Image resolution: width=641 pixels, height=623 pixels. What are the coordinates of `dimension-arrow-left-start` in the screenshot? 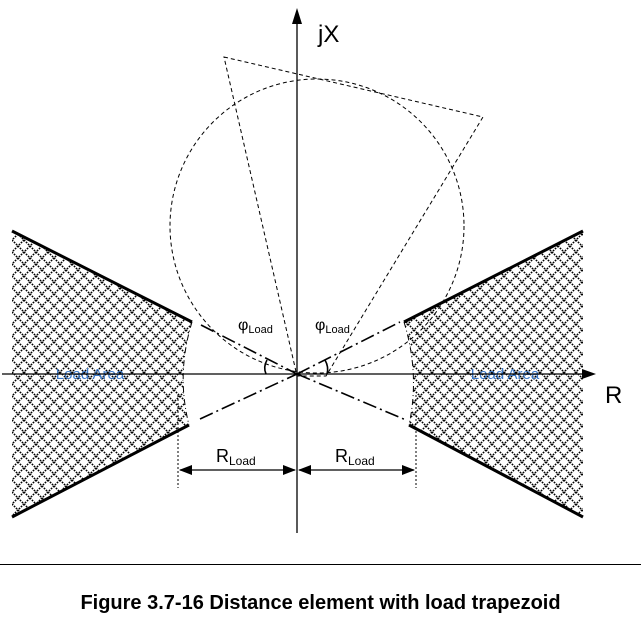 It's located at (185, 470).